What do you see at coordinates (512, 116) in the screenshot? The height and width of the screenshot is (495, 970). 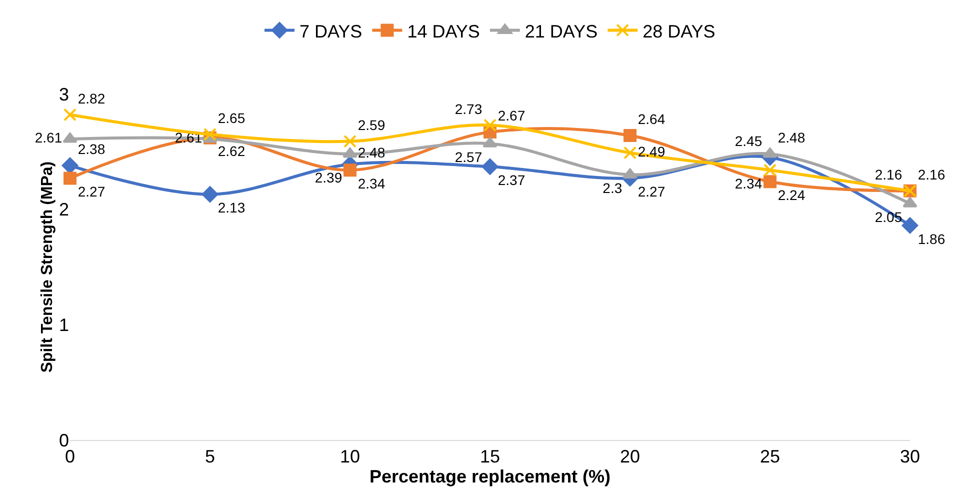 I see `data-label: 2.67` at bounding box center [512, 116].